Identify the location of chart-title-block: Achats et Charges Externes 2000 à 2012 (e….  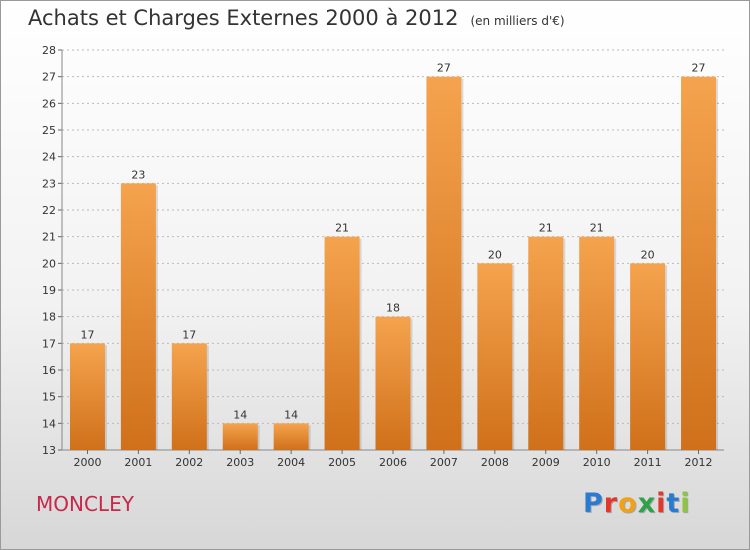
(296, 18).